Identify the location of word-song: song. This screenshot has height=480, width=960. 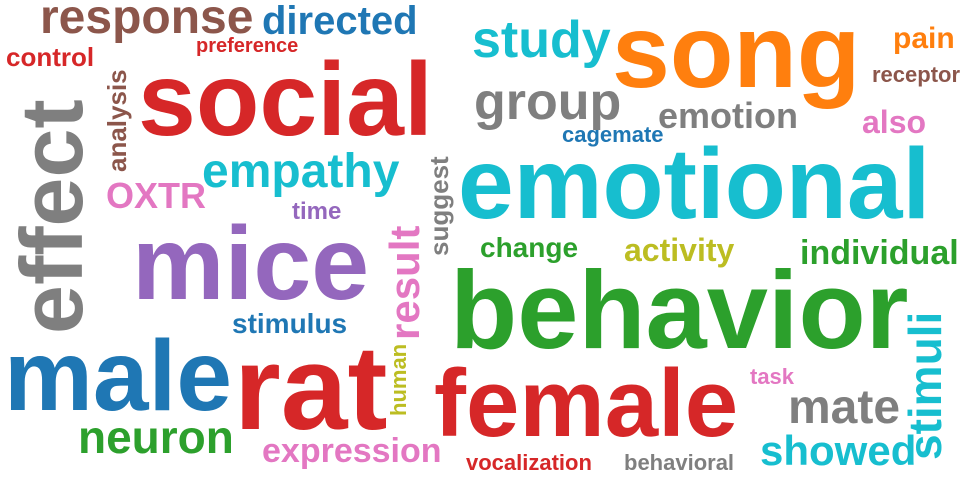
(736, 55).